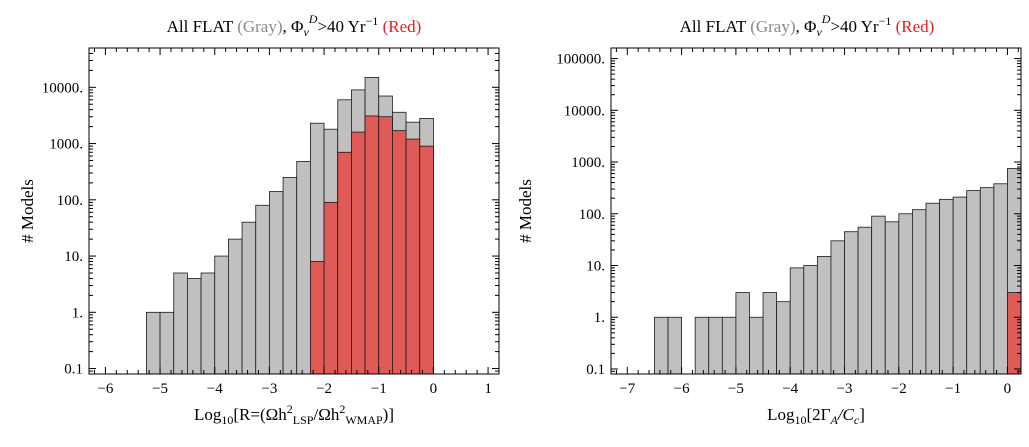  What do you see at coordinates (269, 389) in the screenshot?
I see `left-x-tick-label: −3` at bounding box center [269, 389].